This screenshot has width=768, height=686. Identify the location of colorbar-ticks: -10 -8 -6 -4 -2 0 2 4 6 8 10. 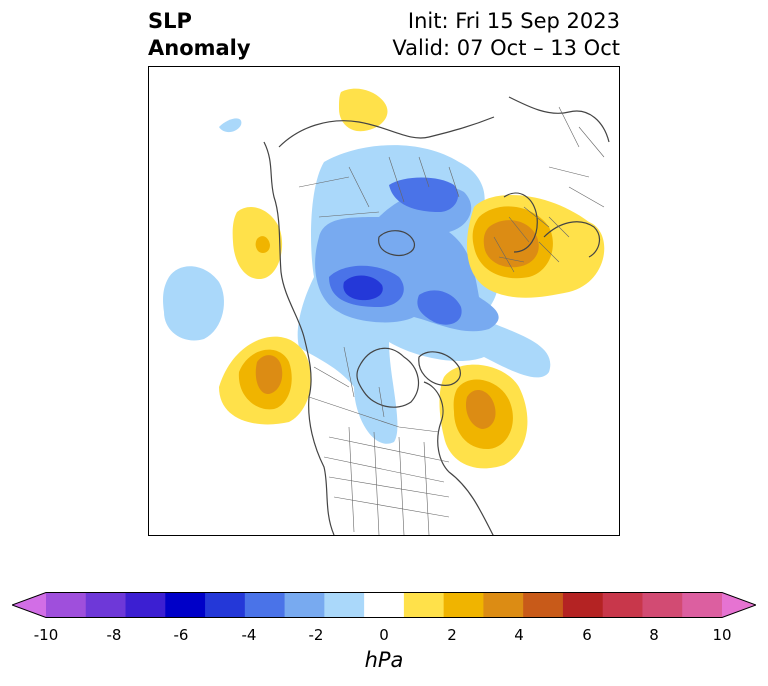
(384, 636).